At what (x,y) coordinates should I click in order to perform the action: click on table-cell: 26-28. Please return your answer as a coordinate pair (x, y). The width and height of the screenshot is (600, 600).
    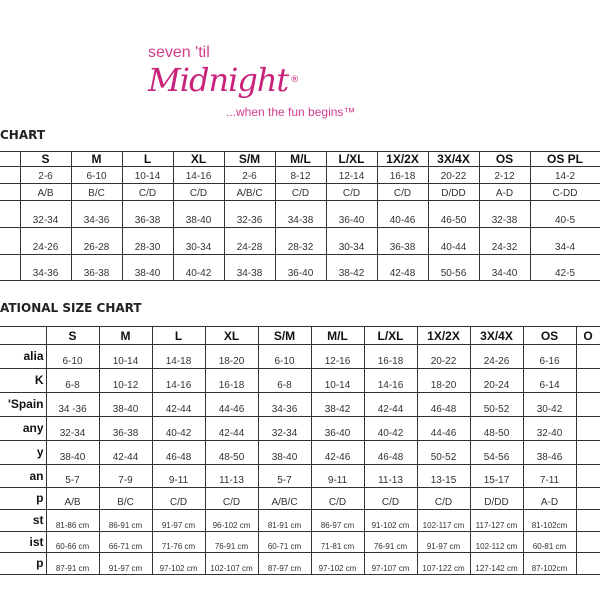
    Looking at the image, I should click on (96, 241).